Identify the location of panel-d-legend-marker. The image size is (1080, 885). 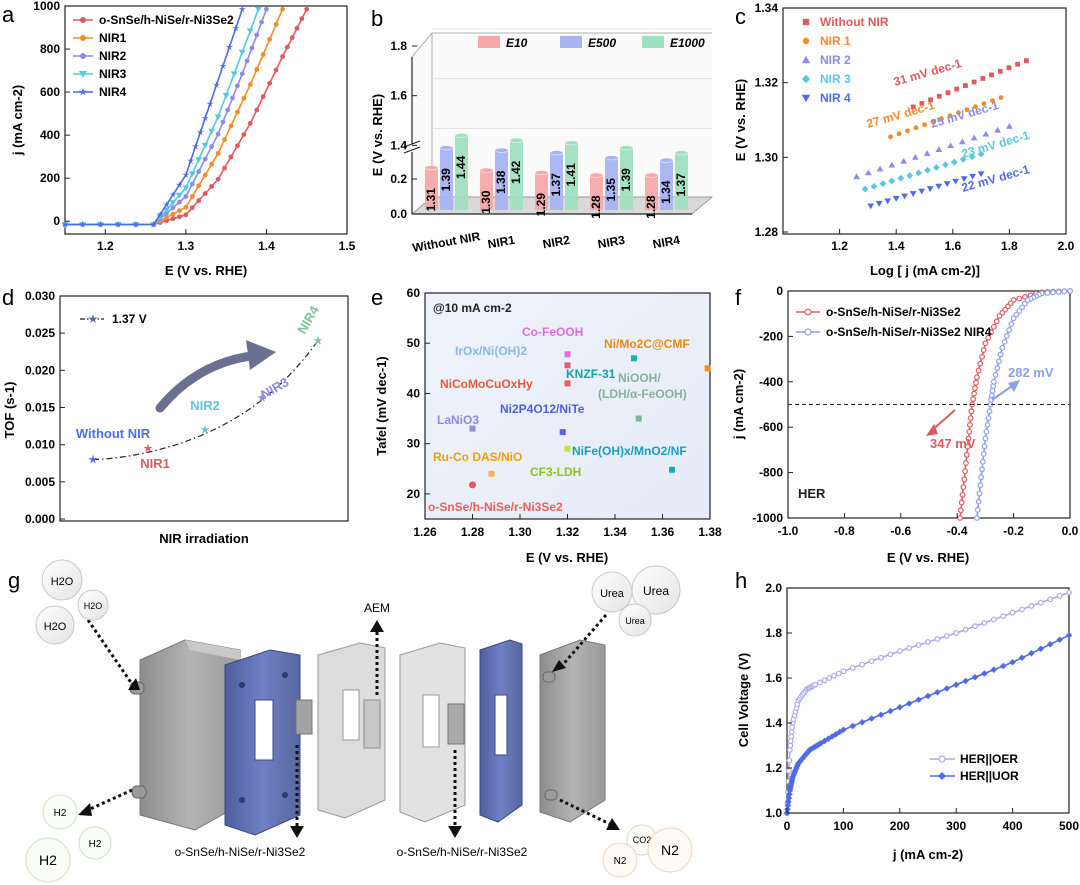
(93, 318).